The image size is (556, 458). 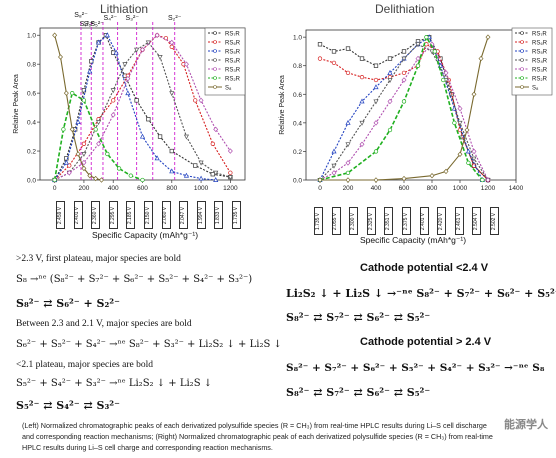 What do you see at coordinates (81, 15) in the screenshot?
I see `peak-label: S₈²⁻` at bounding box center [81, 15].